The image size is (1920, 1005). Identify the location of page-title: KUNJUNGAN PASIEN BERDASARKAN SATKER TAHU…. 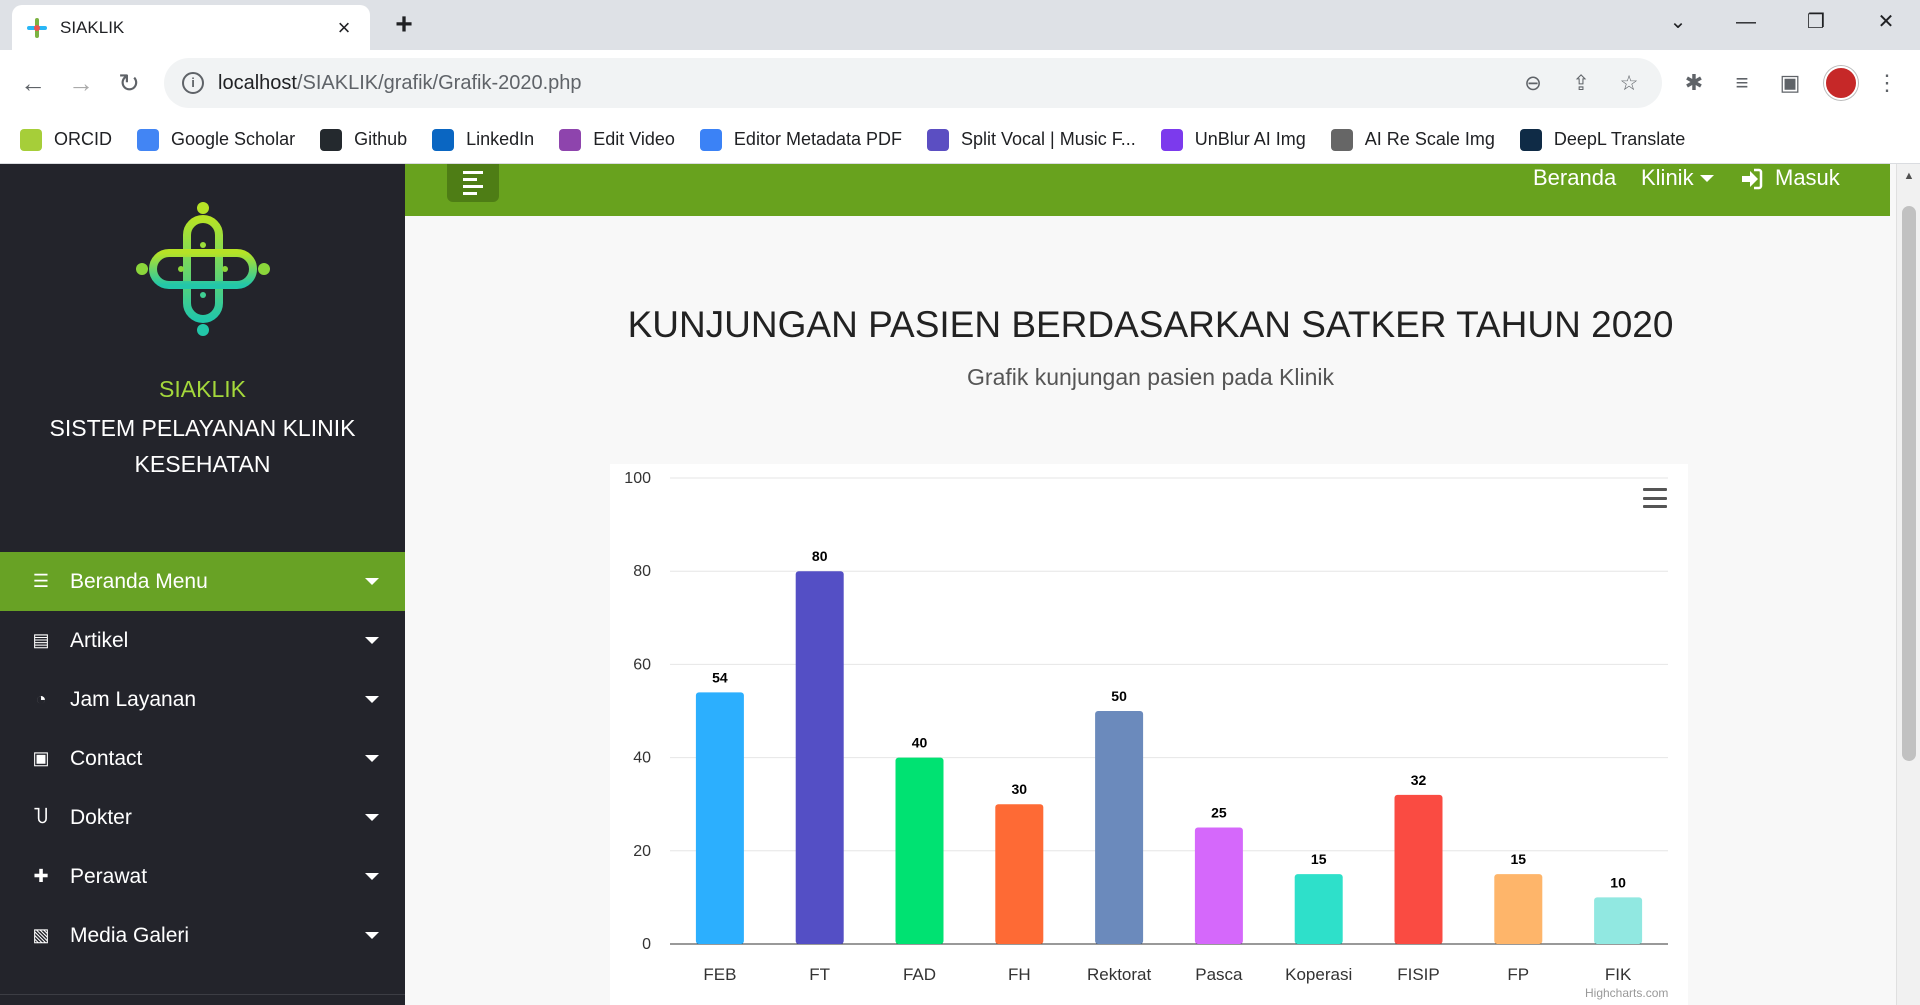
(1150, 324).